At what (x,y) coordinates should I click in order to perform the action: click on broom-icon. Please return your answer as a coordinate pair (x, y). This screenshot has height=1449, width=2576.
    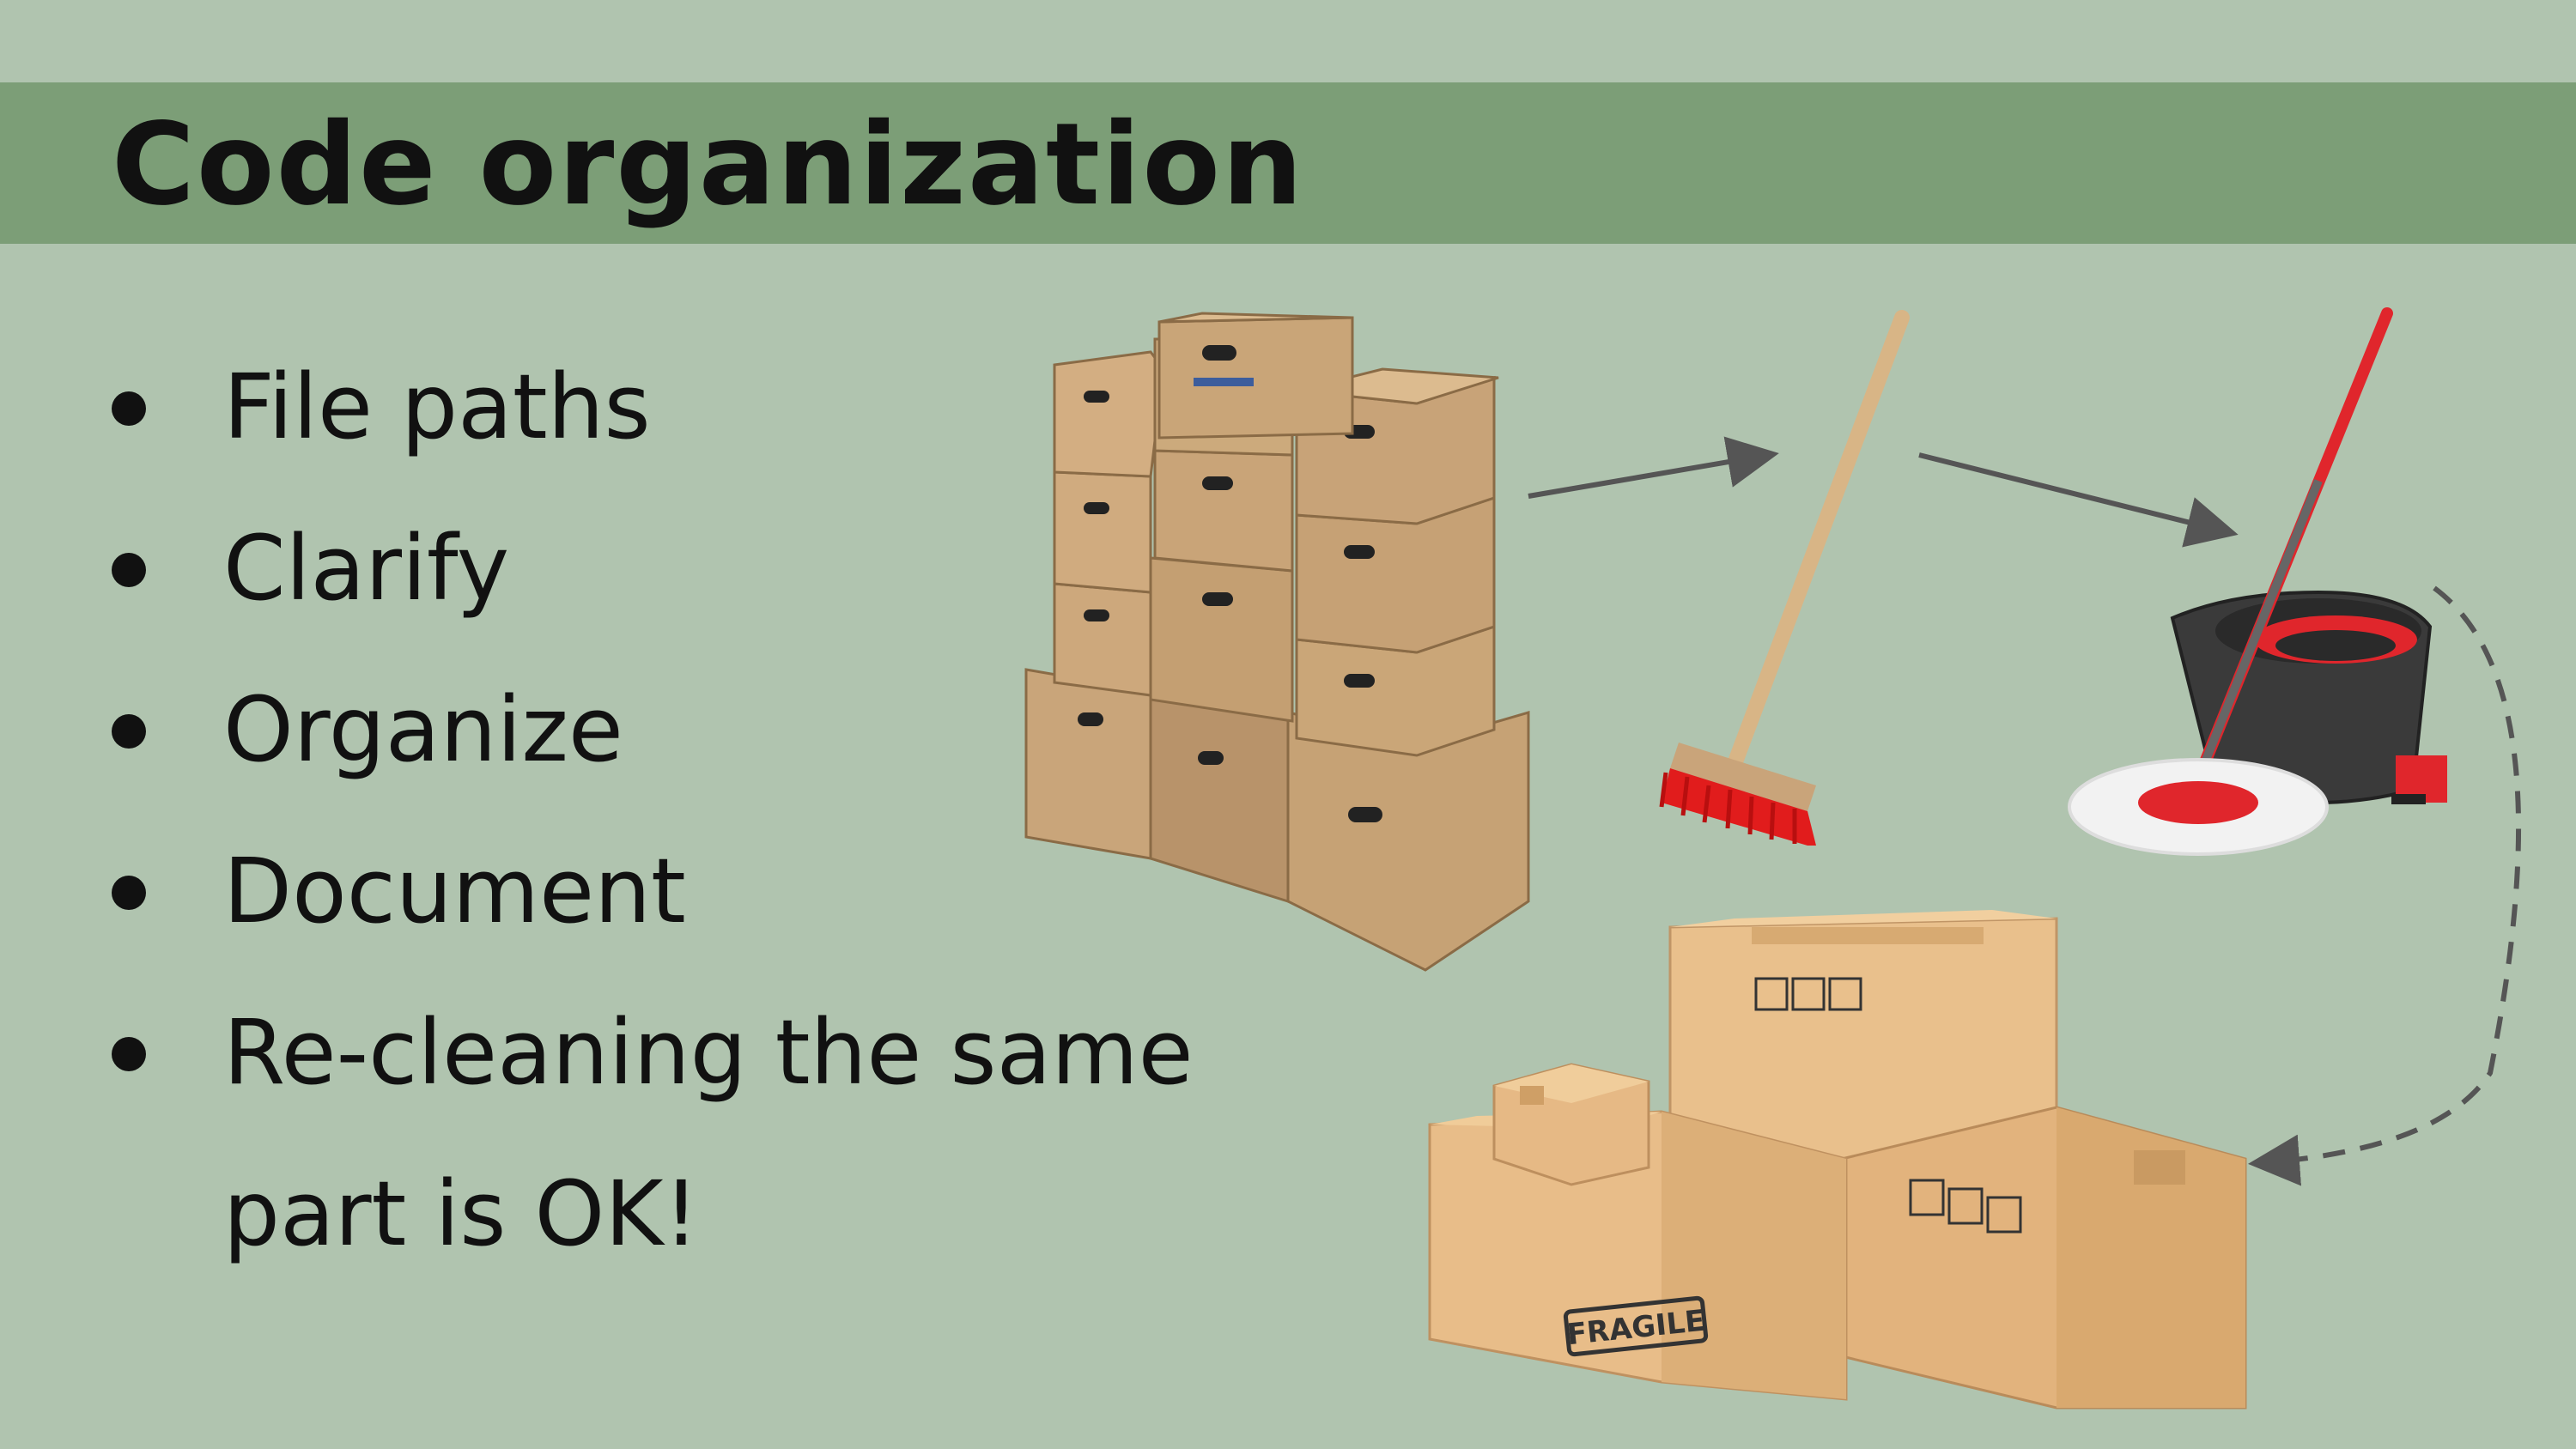
    Looking at the image, I should click on (1782, 582).